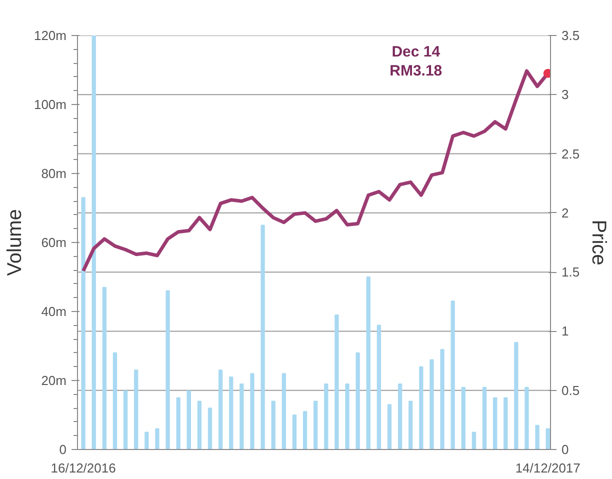  I want to click on y-axis-title: Volume, so click(15, 242).